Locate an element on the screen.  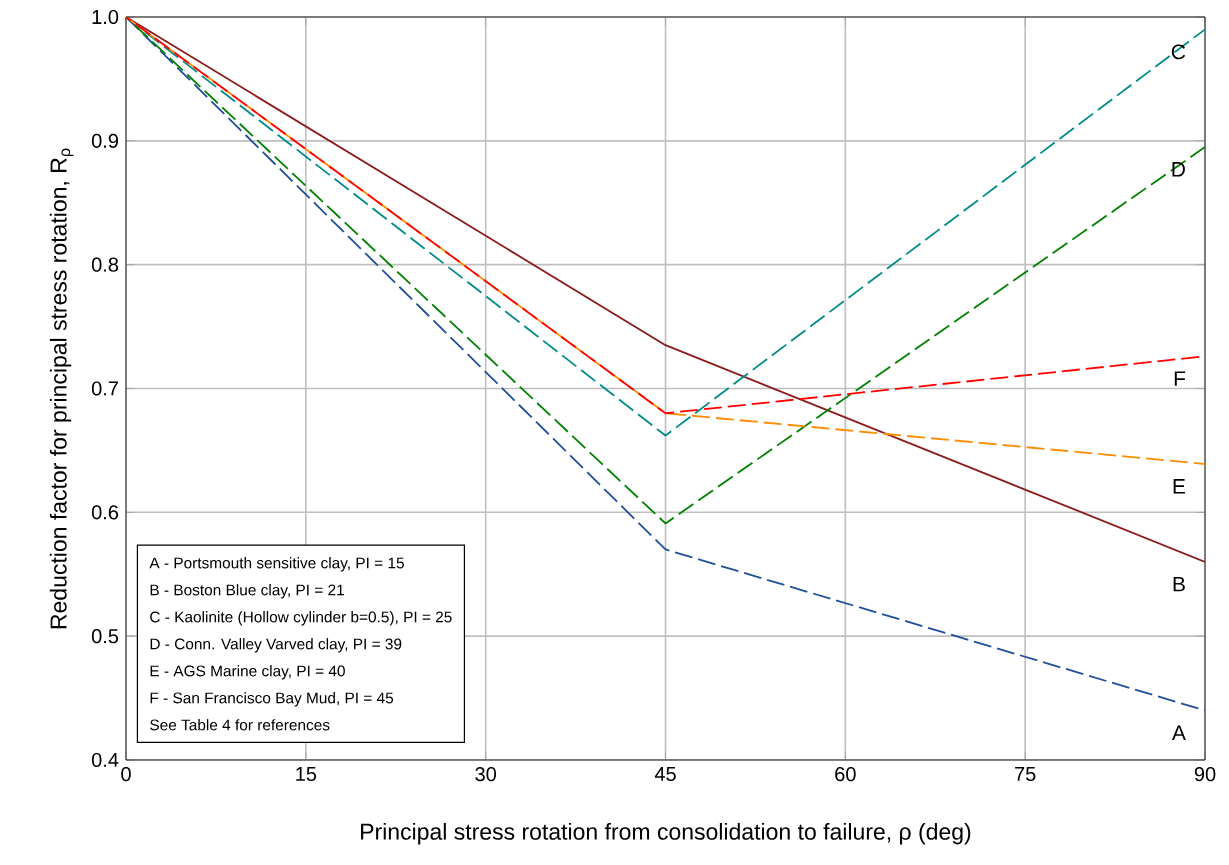
x-tick-label: 45 is located at coordinates (665, 774).